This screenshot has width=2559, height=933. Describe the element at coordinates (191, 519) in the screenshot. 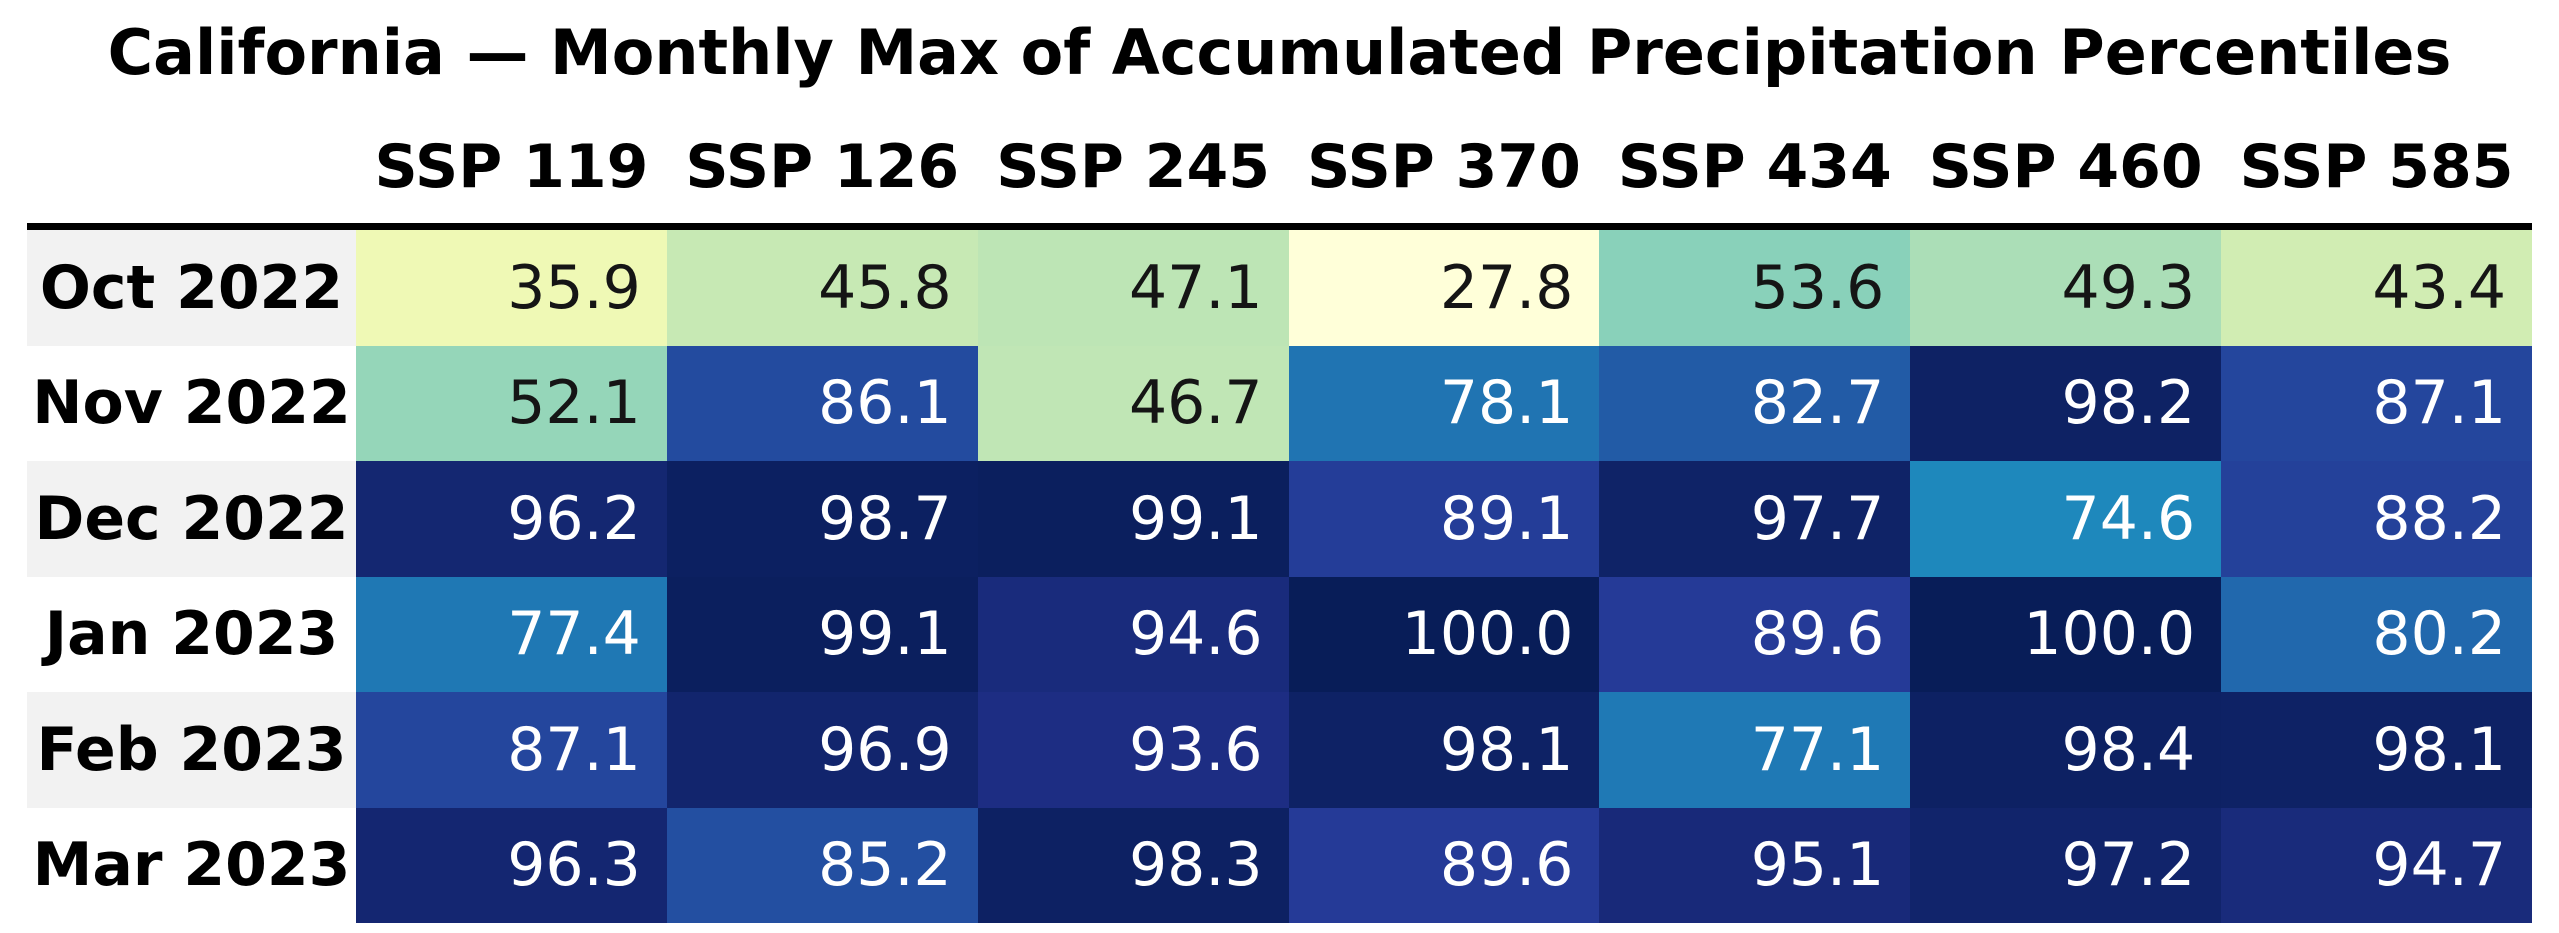

I see `row-label: Dec 2022` at that location.